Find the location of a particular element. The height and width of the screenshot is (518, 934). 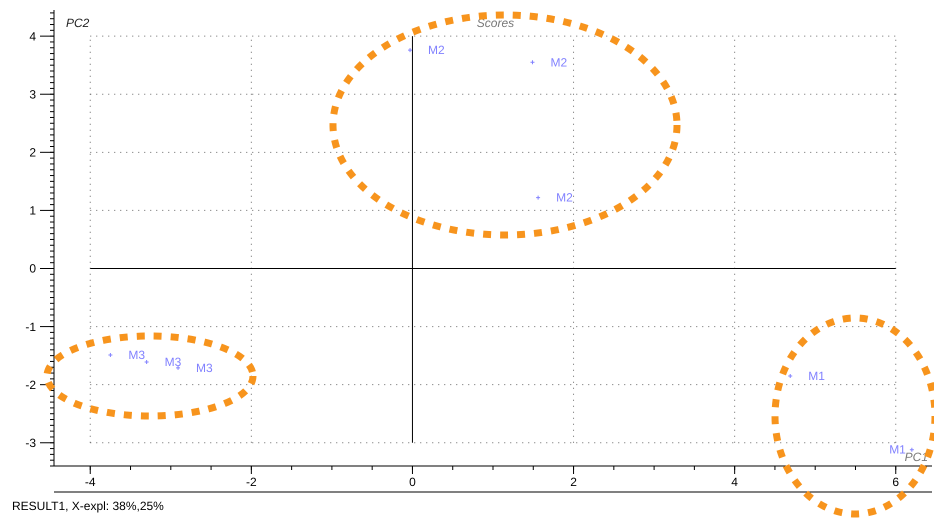

x-tick-label: 2 is located at coordinates (574, 482).